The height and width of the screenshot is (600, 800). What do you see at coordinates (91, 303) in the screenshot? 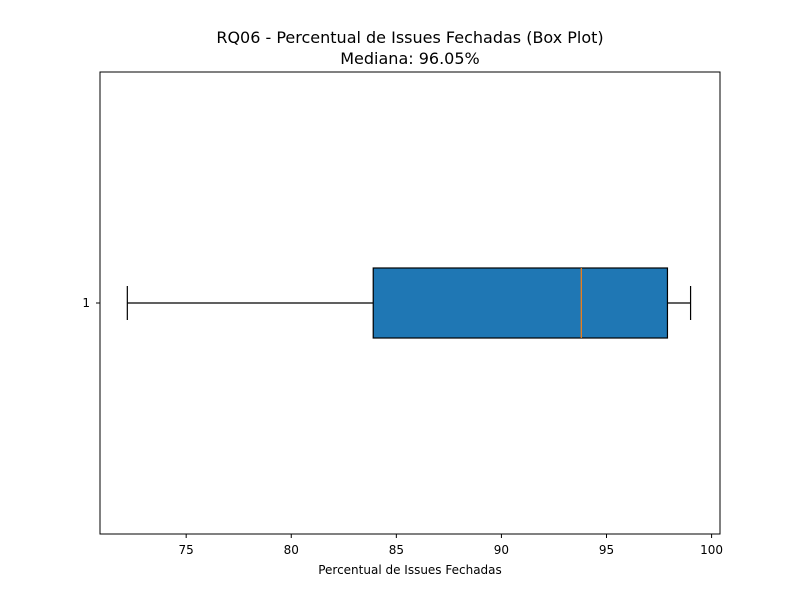
I see `y-axis-ticks: 1` at bounding box center [91, 303].